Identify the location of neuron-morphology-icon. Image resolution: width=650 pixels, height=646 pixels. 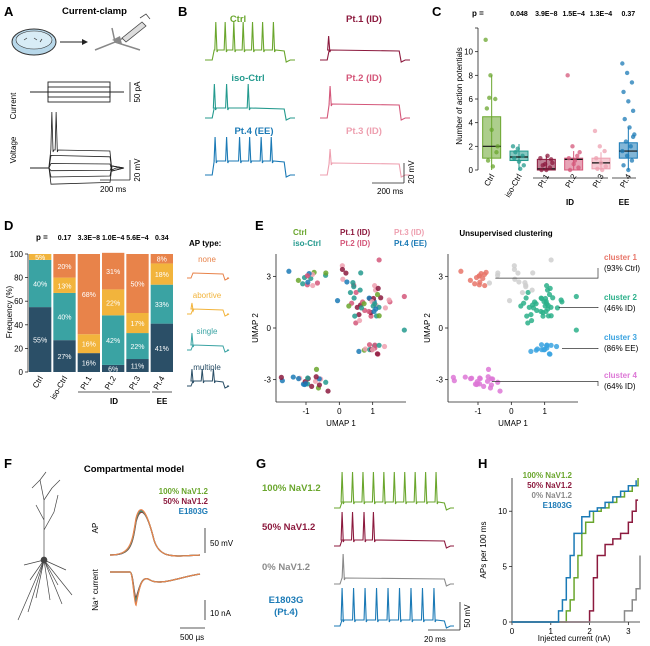
(45, 546).